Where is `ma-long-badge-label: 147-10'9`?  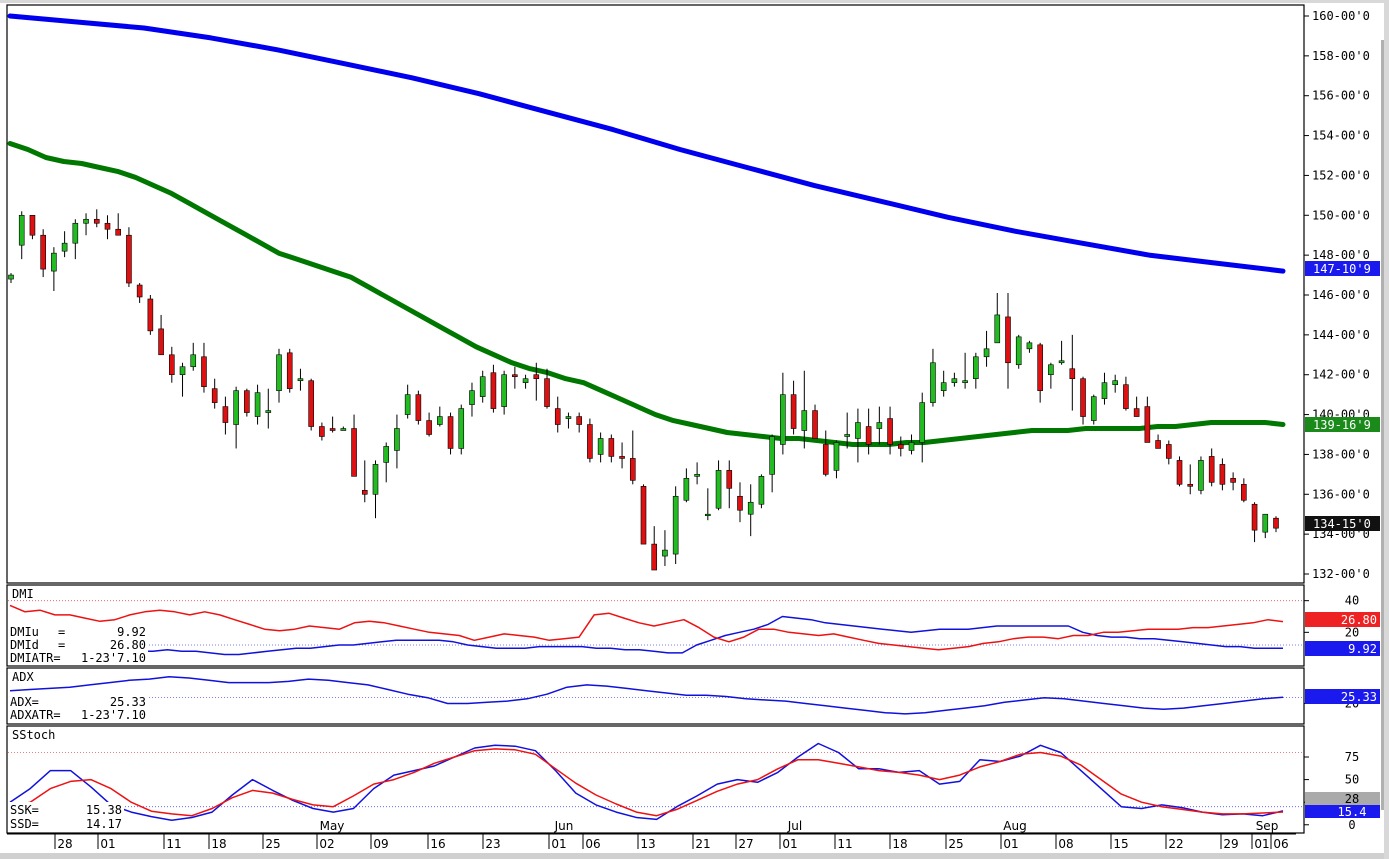
ma-long-badge-label: 147-10'9 is located at coordinates (1342, 269).